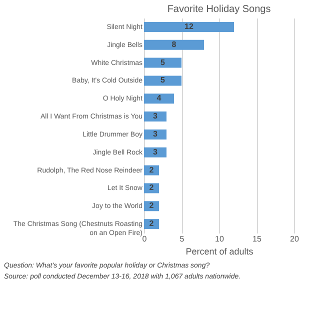 The image size is (328, 328). I want to click on x-tick-label: 10, so click(219, 239).